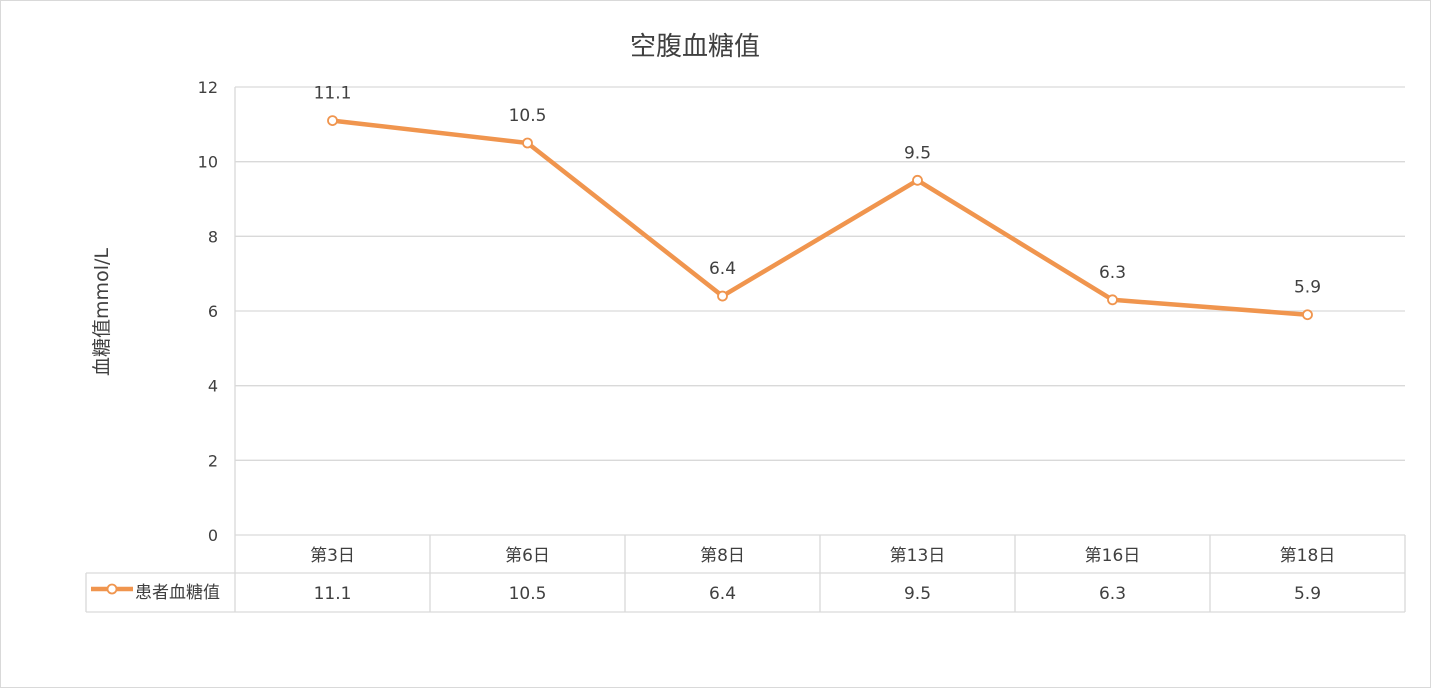 Image resolution: width=1431 pixels, height=691 pixels. Describe the element at coordinates (917, 594) in the screenshot. I see `table-value-cell: 9.5` at that location.